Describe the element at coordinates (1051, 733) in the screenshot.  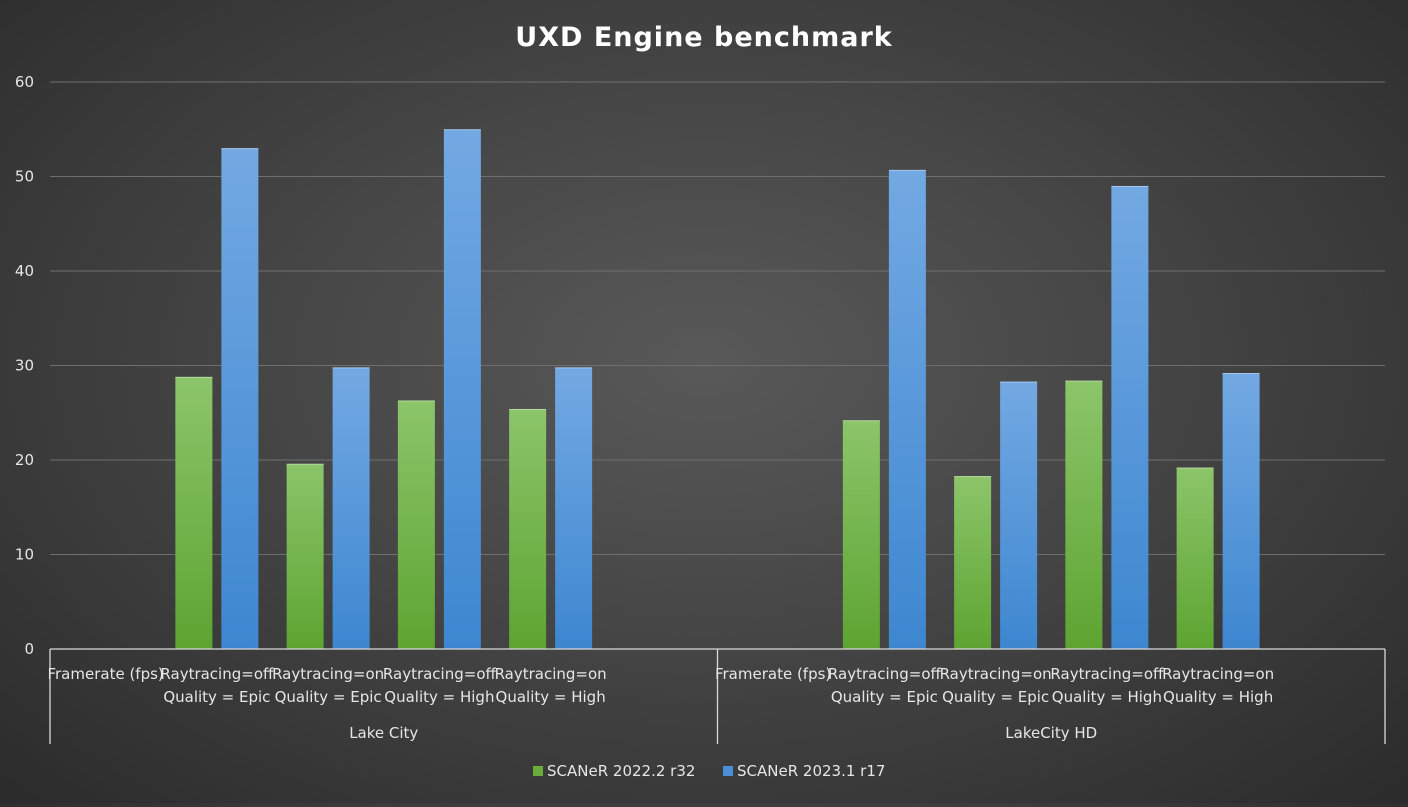
I see `x-group-label: LakeCity HD` at that location.